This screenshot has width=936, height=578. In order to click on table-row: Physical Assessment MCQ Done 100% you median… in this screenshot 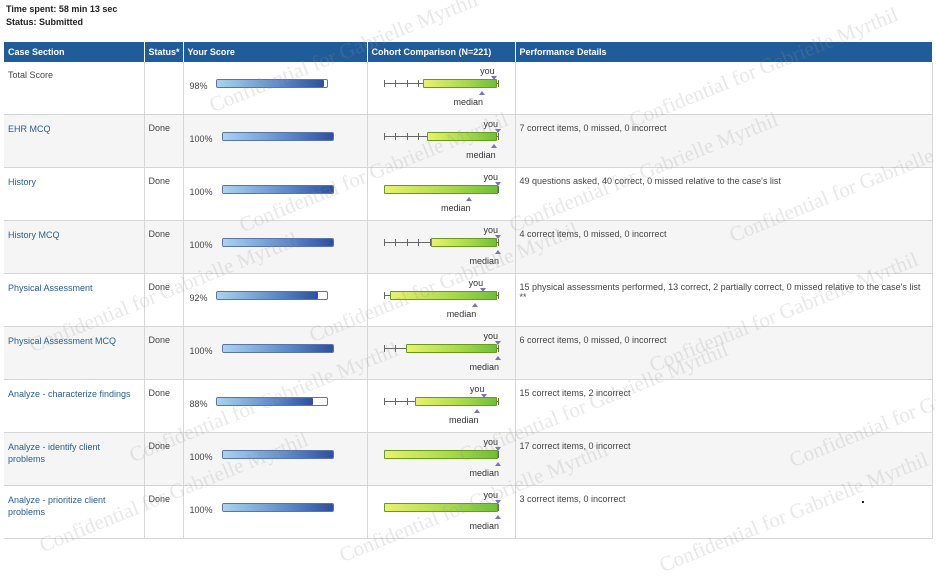, I will do `click(468, 353)`.